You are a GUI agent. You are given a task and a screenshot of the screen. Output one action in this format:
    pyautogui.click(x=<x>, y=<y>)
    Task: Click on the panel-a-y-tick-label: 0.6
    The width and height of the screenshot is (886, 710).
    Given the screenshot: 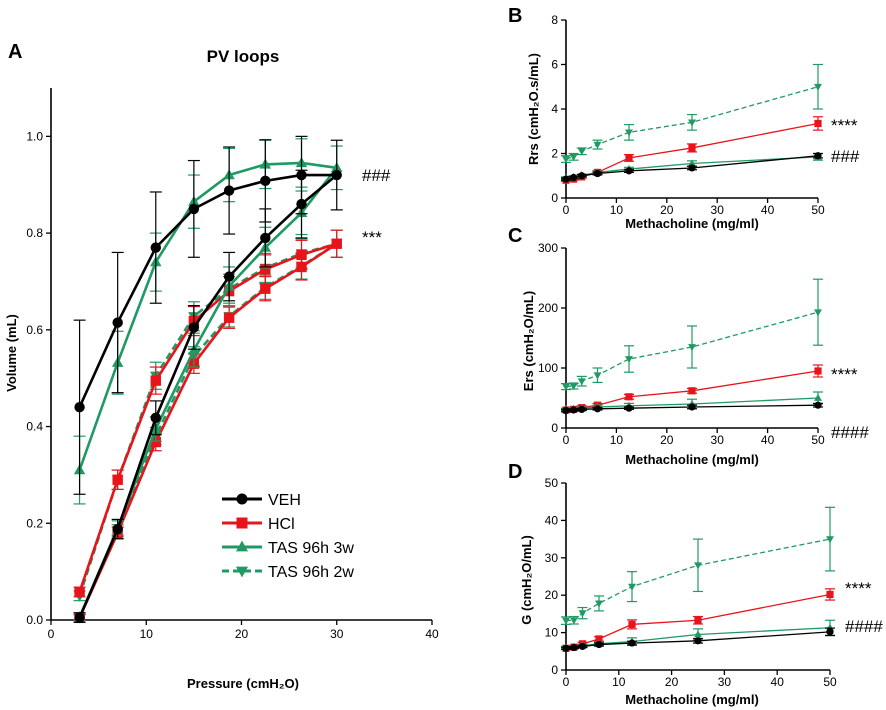 What is the action you would take?
    pyautogui.click(x=34, y=330)
    